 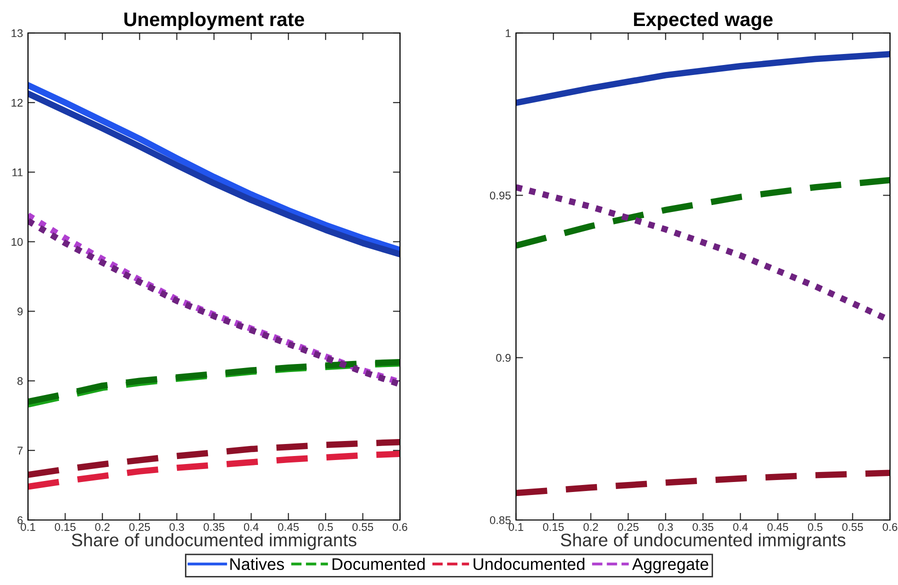 I want to click on y-tick-label: 10, so click(x=17, y=242).